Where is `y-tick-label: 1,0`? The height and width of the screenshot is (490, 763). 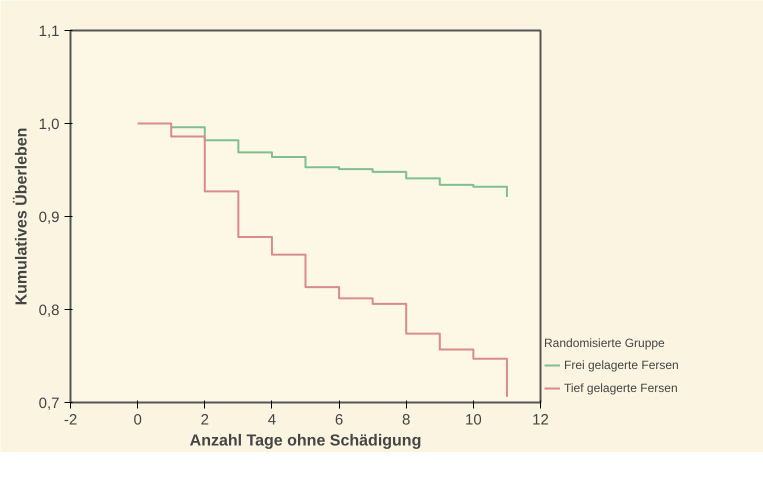
y-tick-label: 1,0 is located at coordinates (49, 124).